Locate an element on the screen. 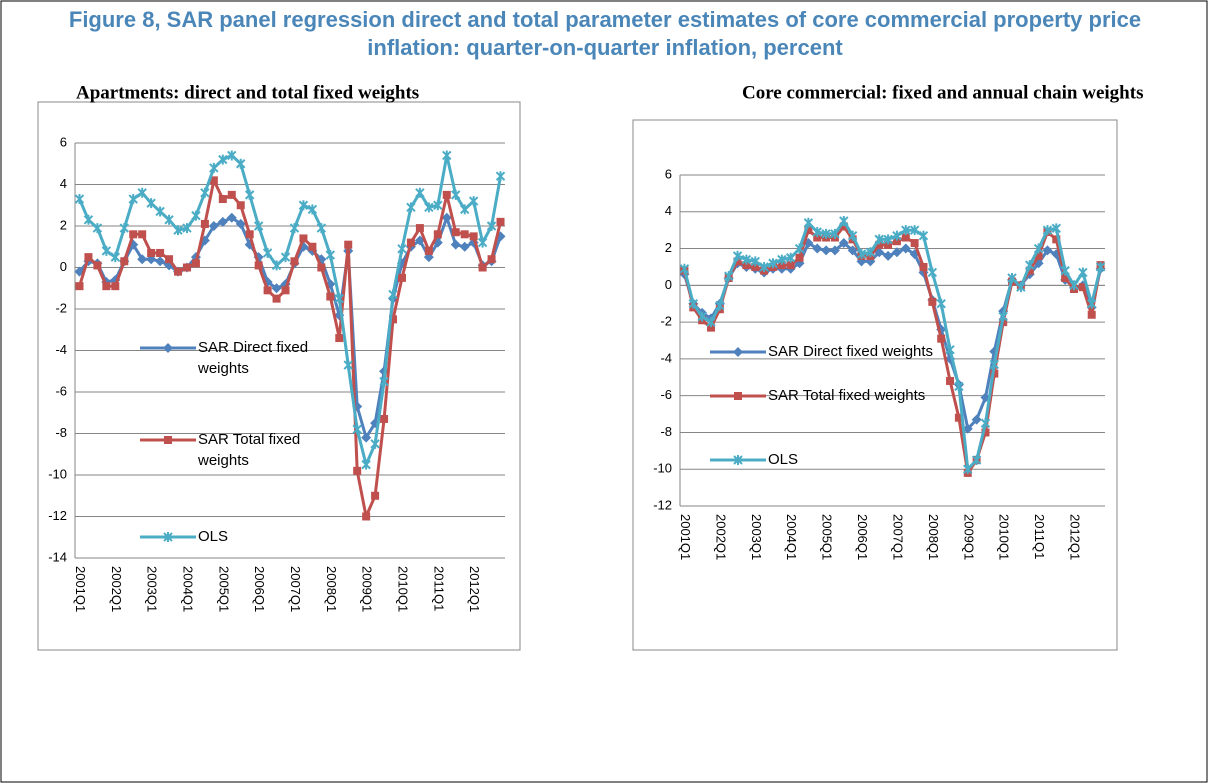 The height and width of the screenshot is (784, 1209). y-tick-label: -14 is located at coordinates (57, 556).